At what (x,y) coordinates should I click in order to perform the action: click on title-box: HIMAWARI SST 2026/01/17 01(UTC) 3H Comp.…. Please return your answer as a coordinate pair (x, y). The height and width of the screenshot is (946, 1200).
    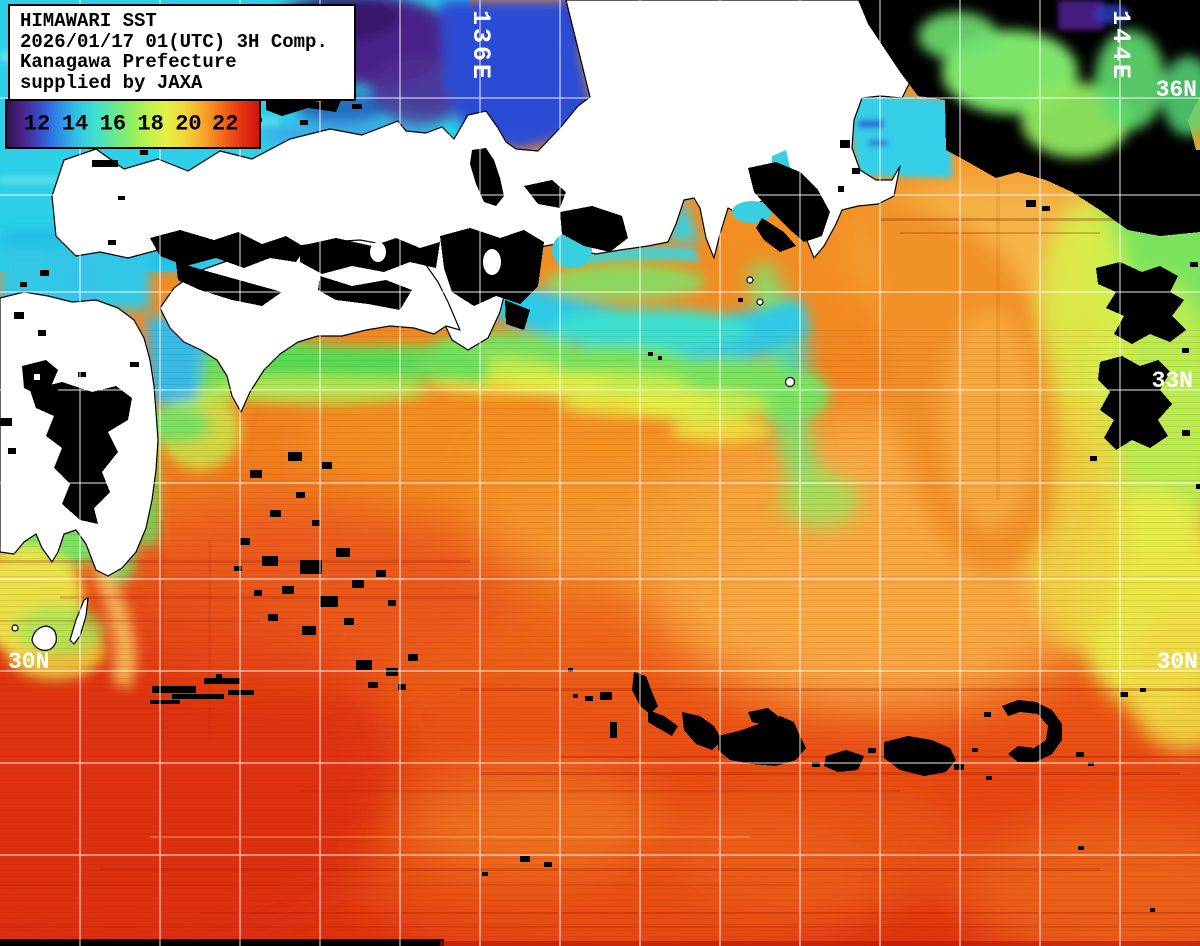
    Looking at the image, I should click on (182, 52).